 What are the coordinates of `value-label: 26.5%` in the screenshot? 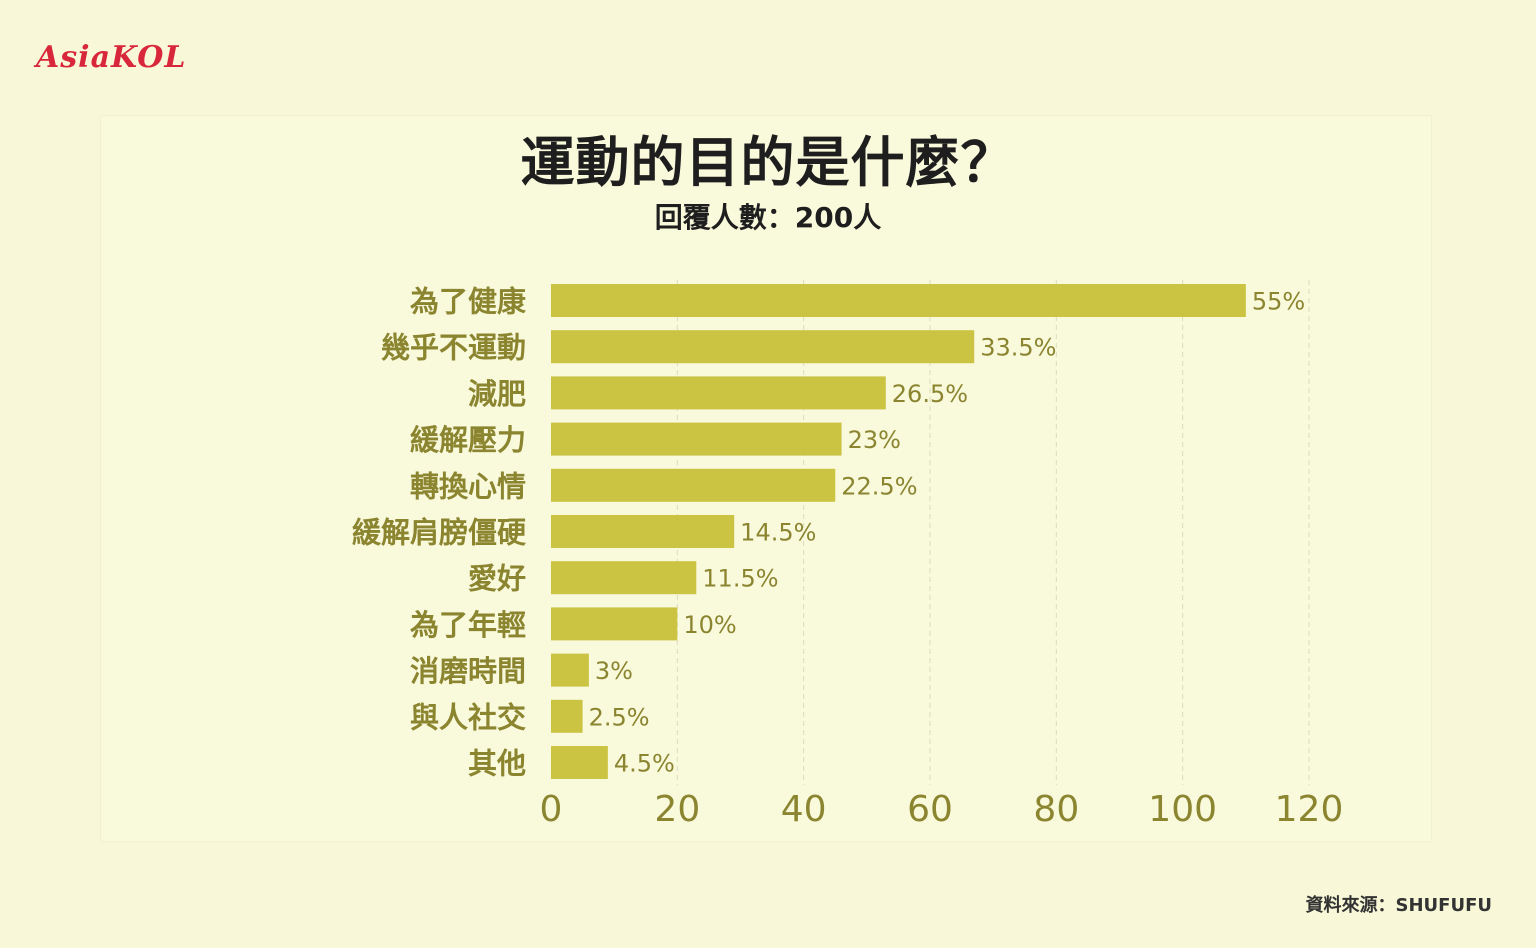 It's located at (930, 394).